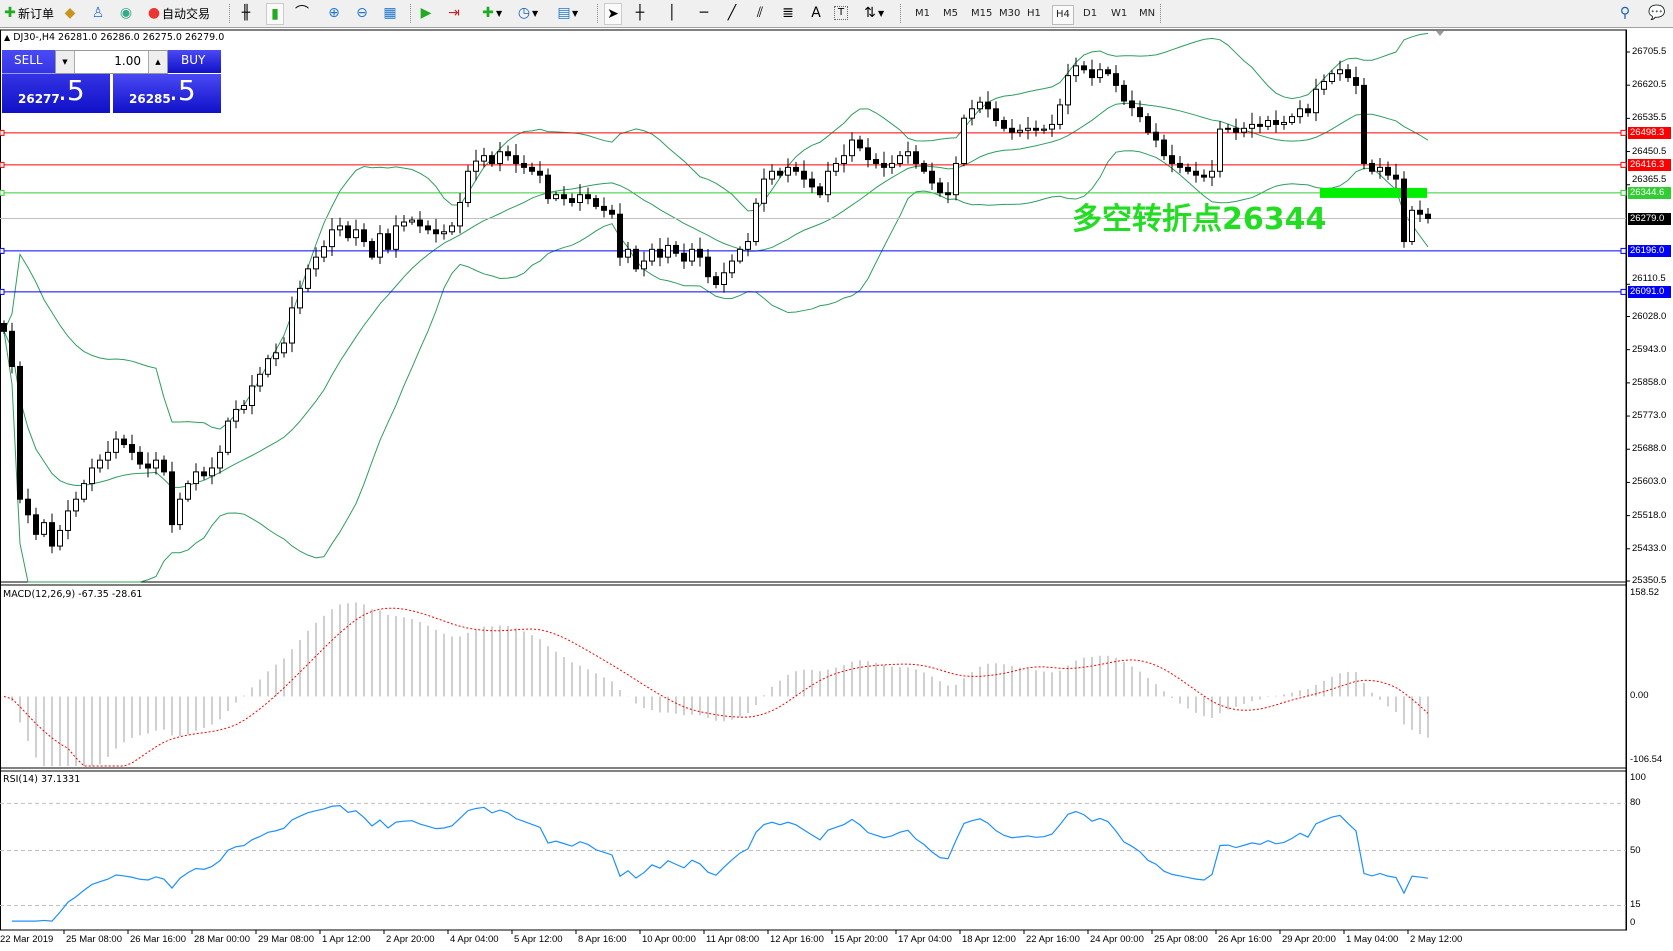 This screenshot has height=951, width=1673. What do you see at coordinates (7, 37) in the screenshot?
I see `collapse-icon: ▲` at bounding box center [7, 37].